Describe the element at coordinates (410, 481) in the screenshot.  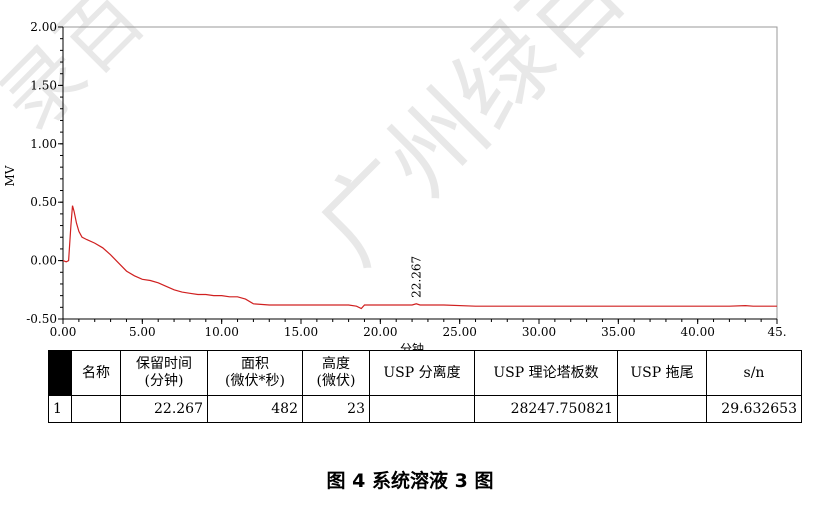
I see `figure-caption: 图 4 系统溶液 3 图` at that location.